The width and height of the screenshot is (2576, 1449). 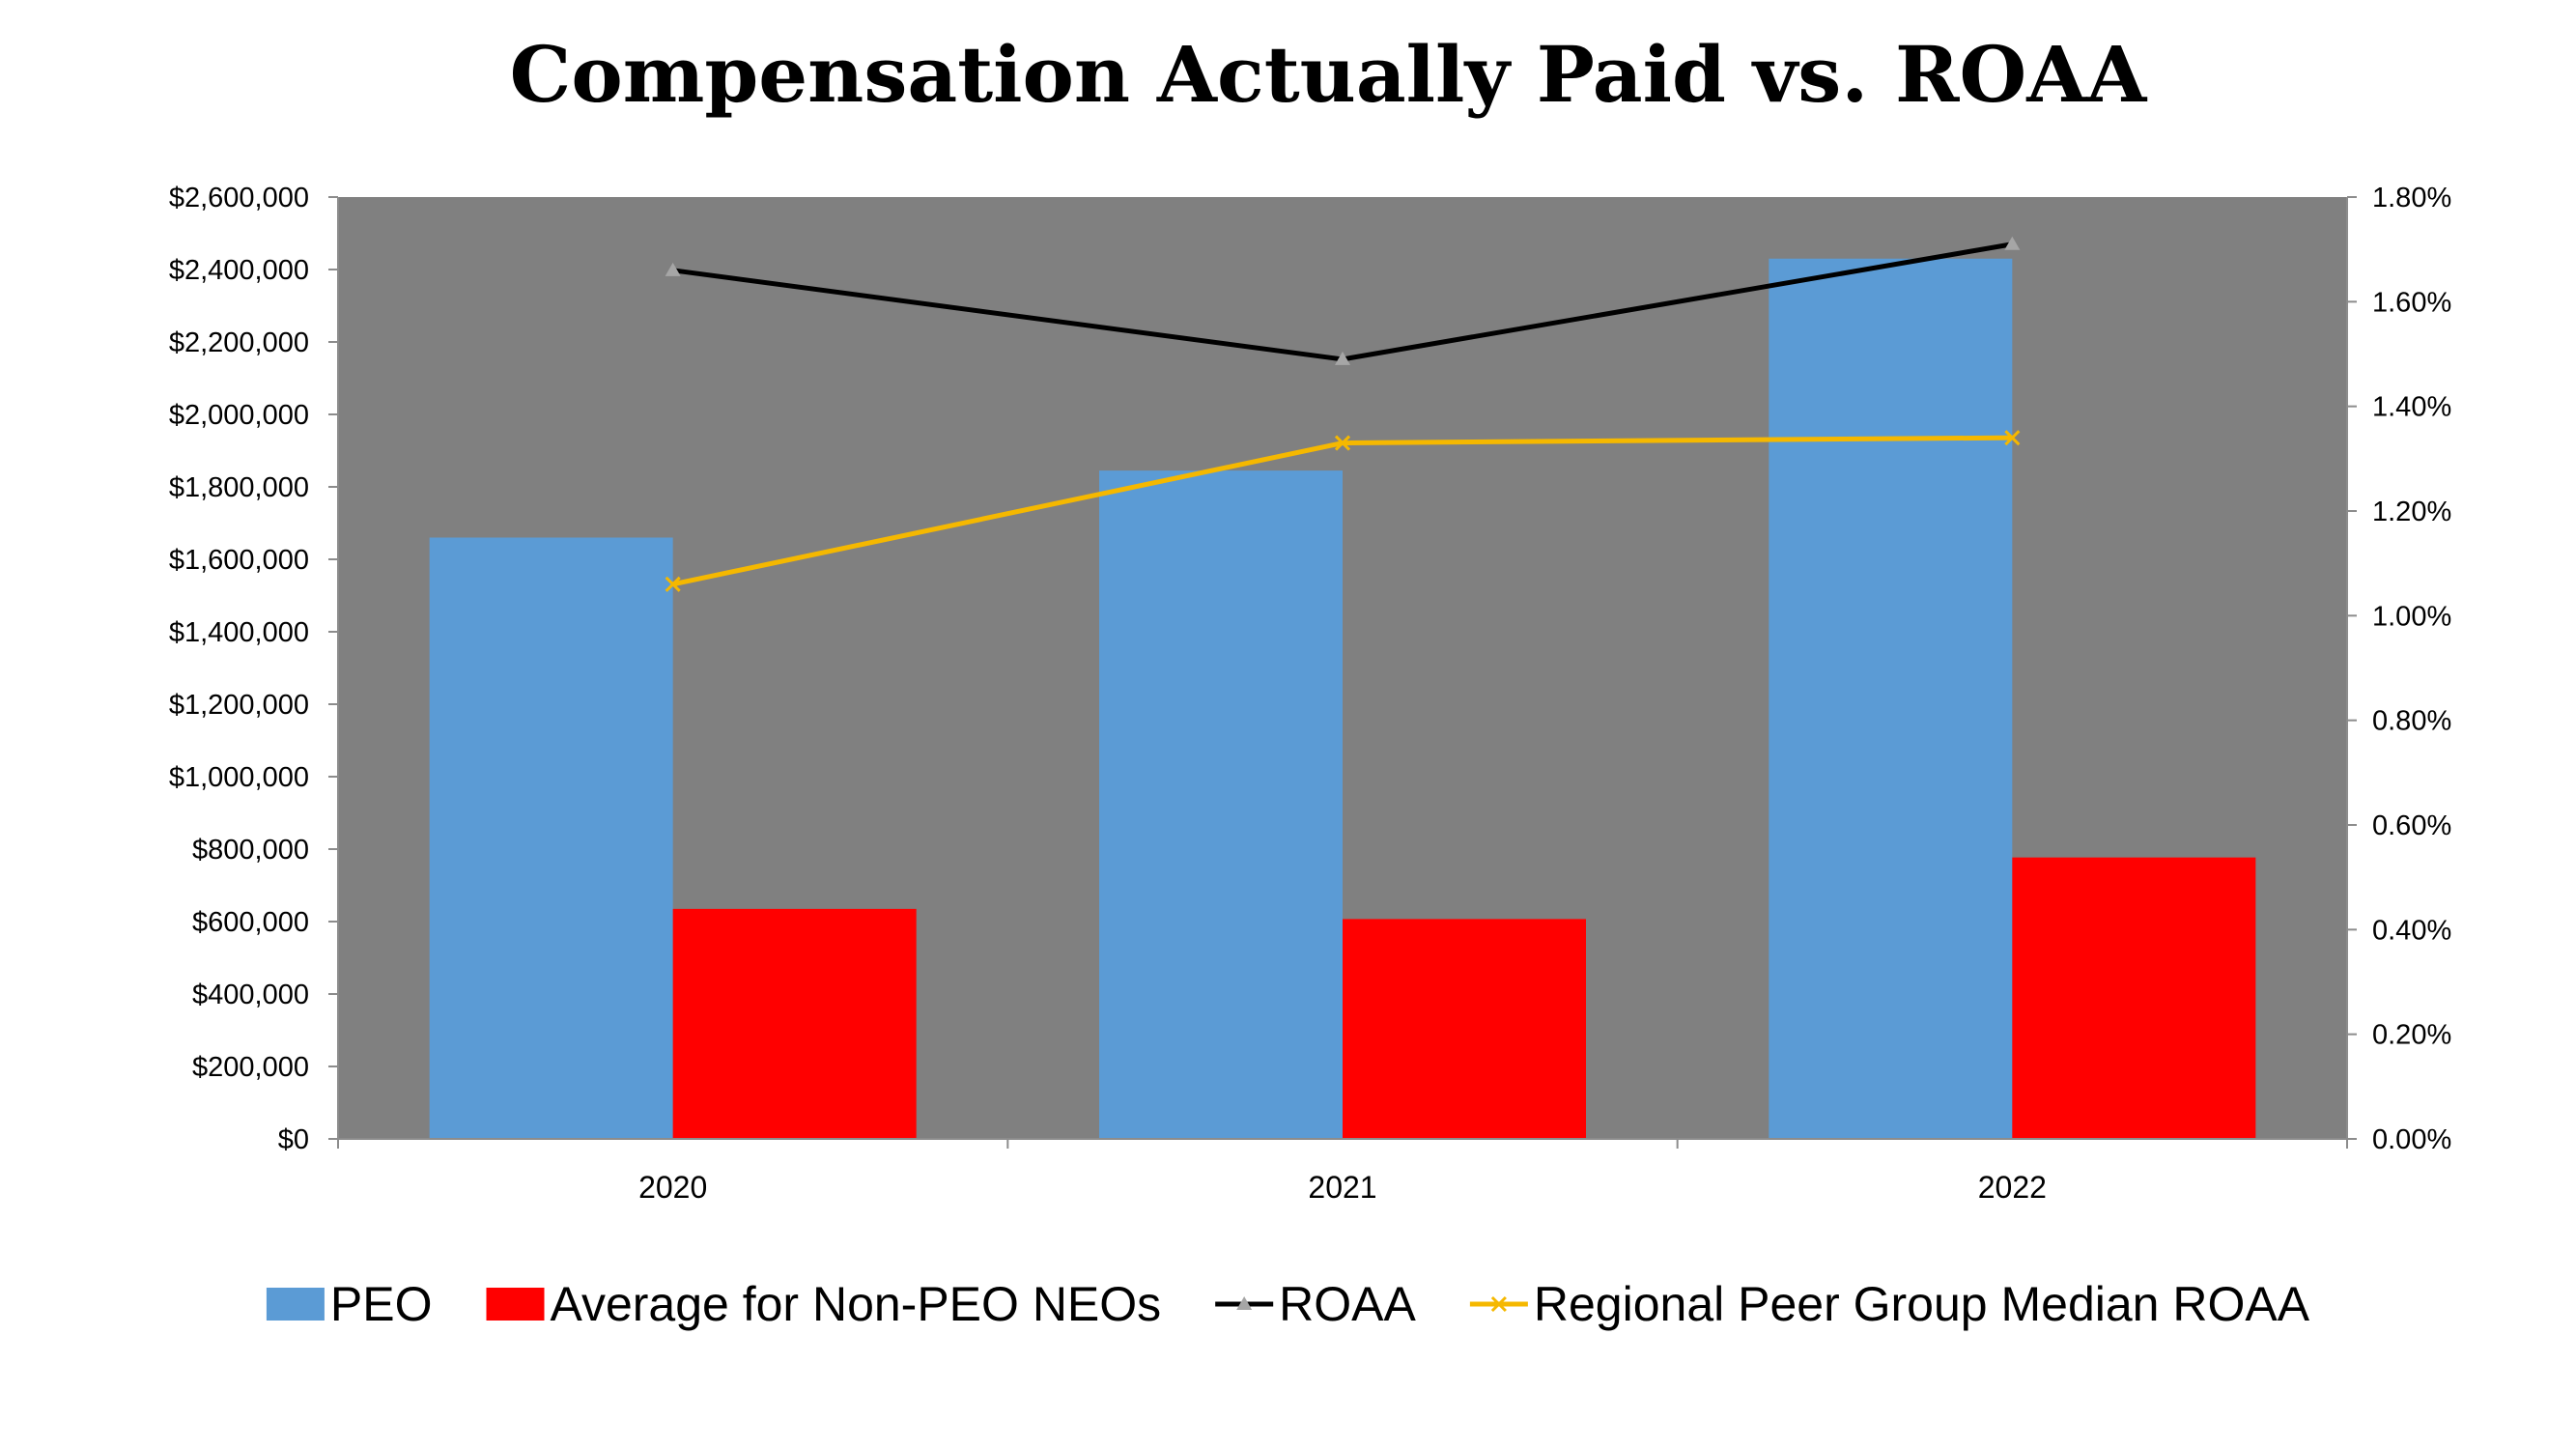 What do you see at coordinates (672, 1187) in the screenshot?
I see `x-tick-label: 2020` at bounding box center [672, 1187].